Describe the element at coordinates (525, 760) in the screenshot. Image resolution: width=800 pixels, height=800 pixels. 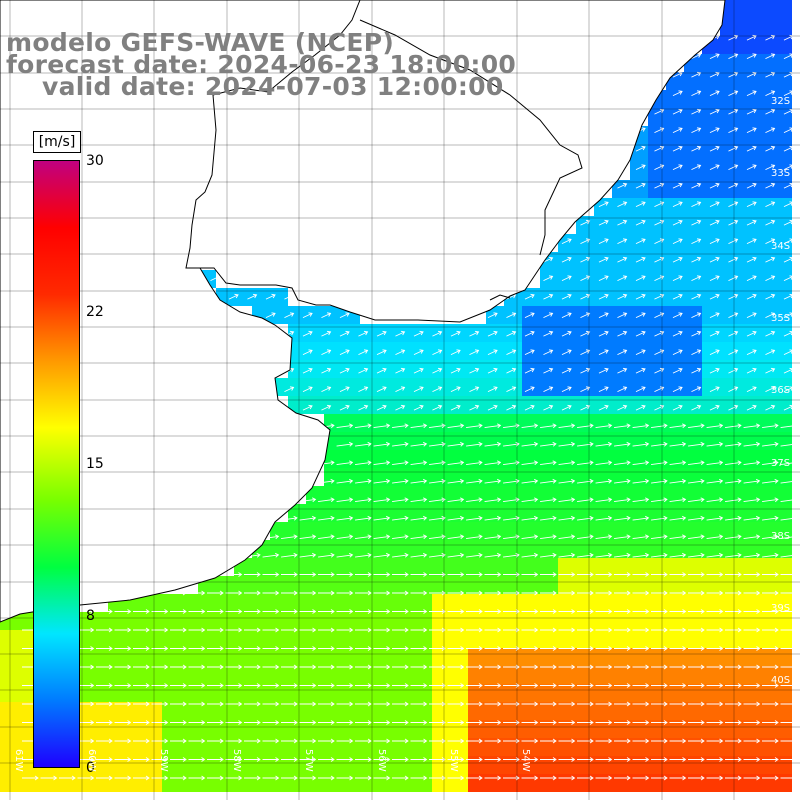
I see `lon-label-54w: 54W` at that location.